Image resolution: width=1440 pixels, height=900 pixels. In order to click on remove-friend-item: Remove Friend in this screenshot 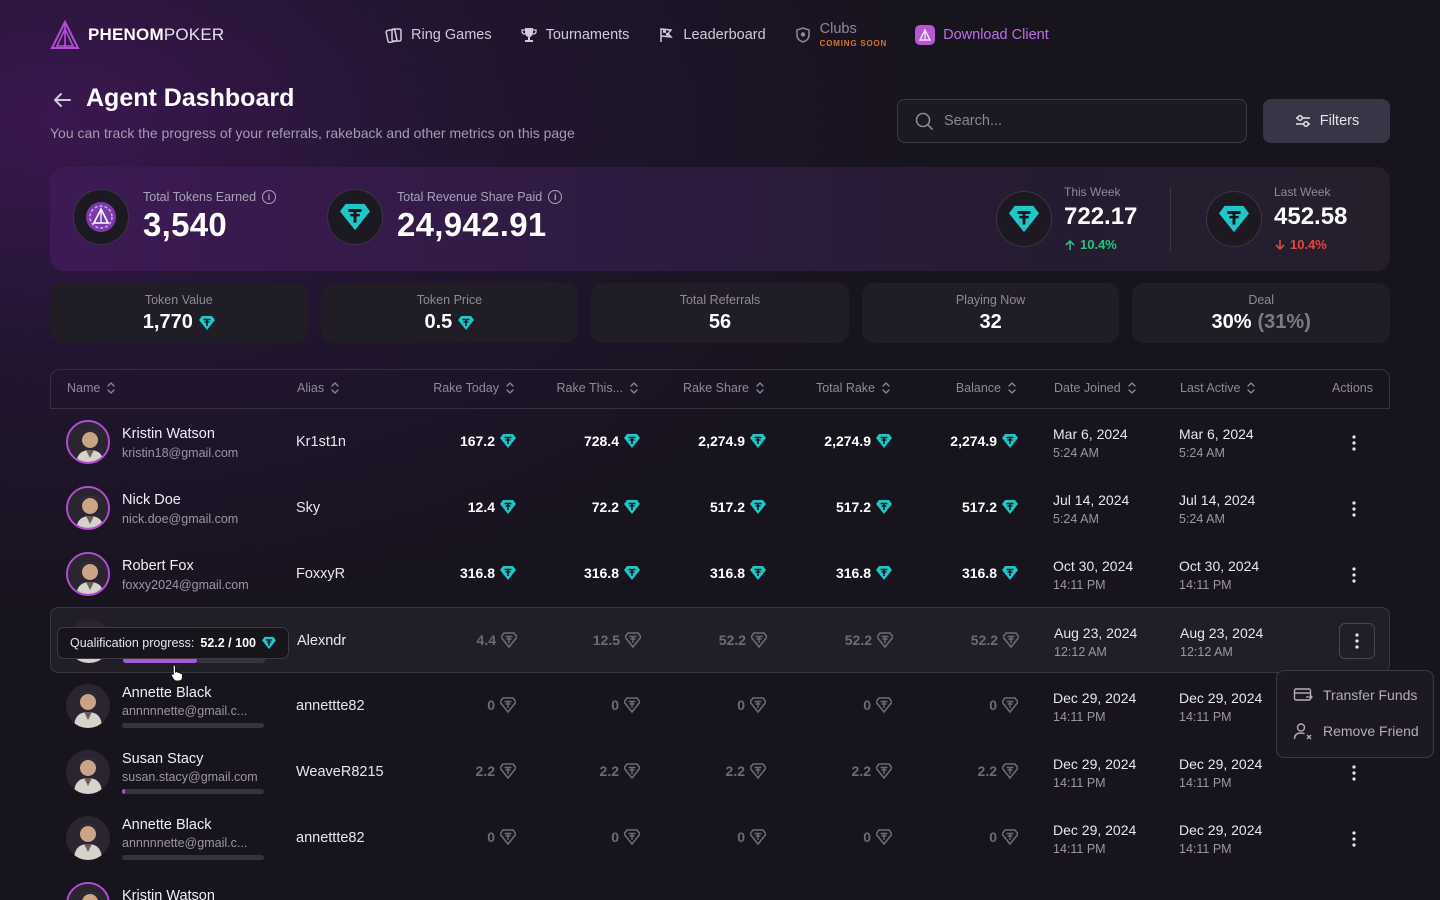, I will do `click(1355, 731)`.